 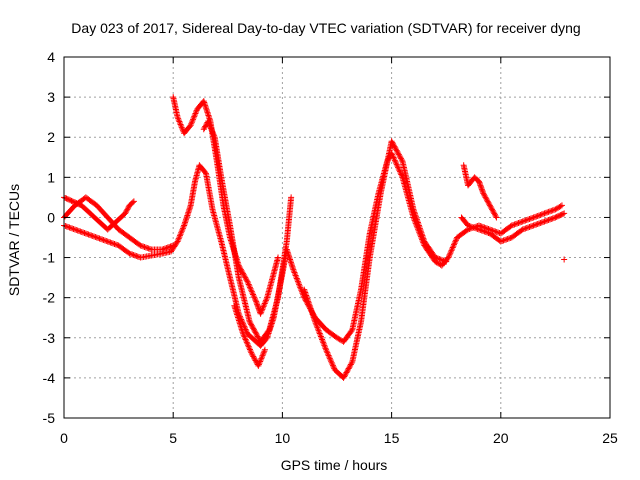 I want to click on y-tick-label: -1, so click(x=49, y=258).